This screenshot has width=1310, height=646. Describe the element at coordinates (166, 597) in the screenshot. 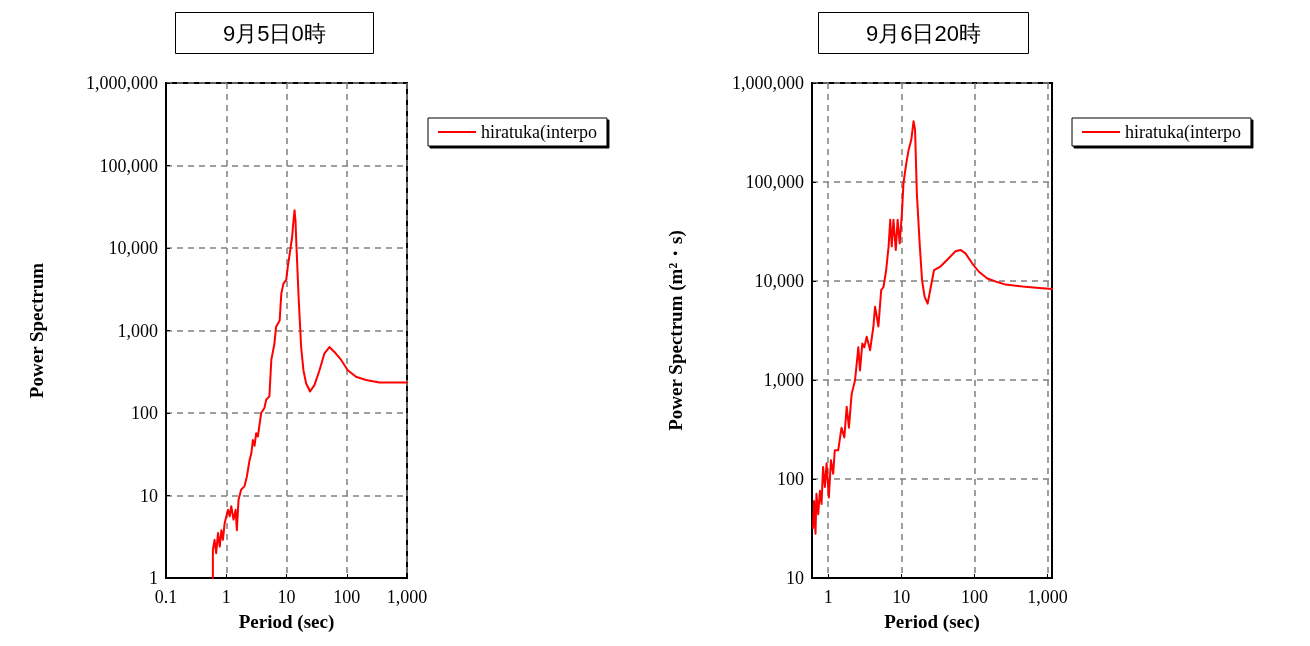

I see `x-tick-label: 0.1` at that location.